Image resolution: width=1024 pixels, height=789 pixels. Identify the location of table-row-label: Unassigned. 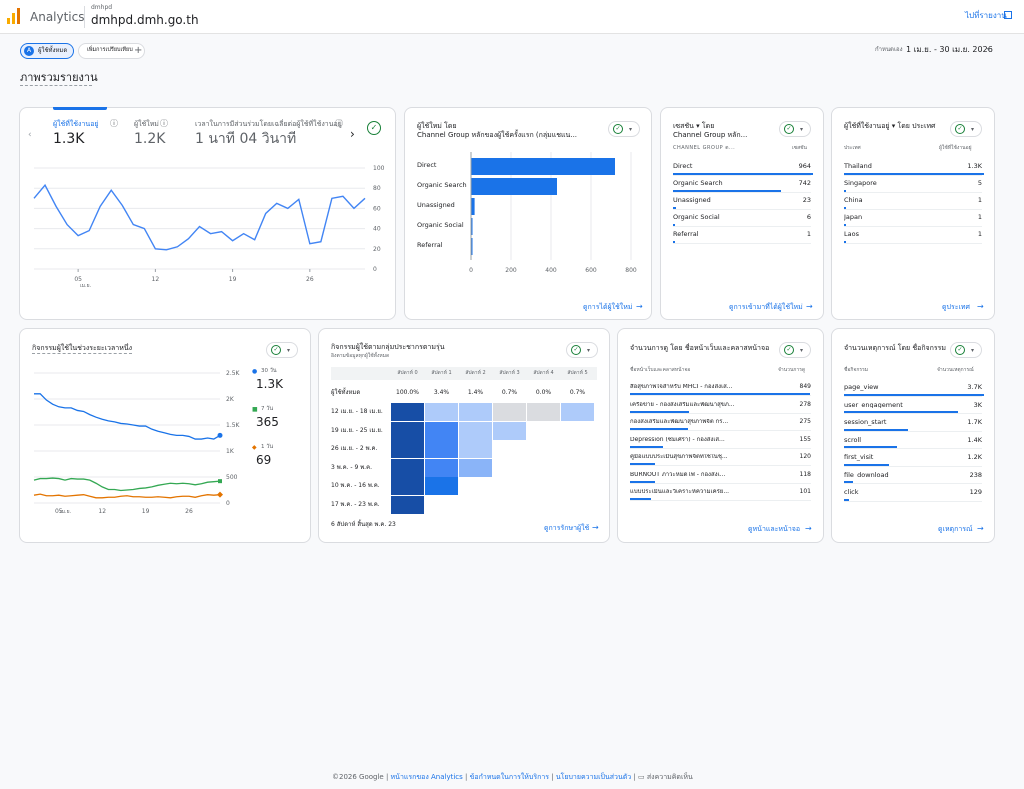
(692, 200).